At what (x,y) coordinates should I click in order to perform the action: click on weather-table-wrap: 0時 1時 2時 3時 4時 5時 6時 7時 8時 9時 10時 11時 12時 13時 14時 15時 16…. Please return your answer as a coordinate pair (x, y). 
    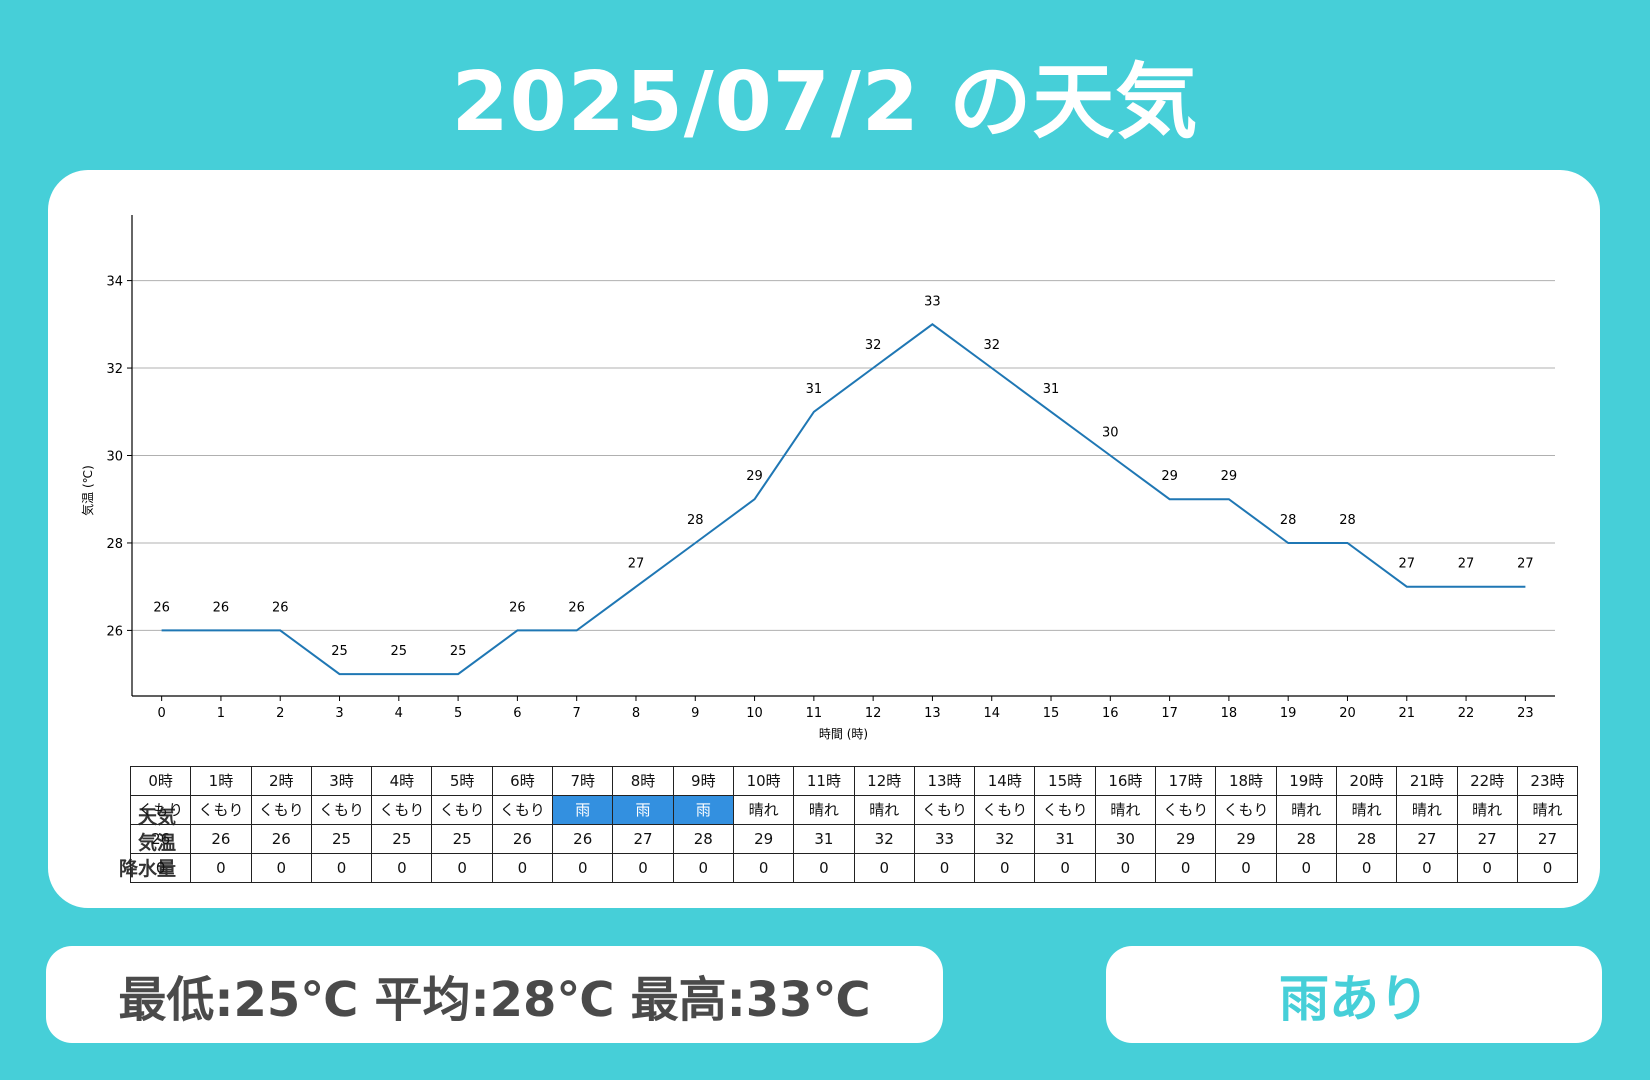
    Looking at the image, I should click on (854, 824).